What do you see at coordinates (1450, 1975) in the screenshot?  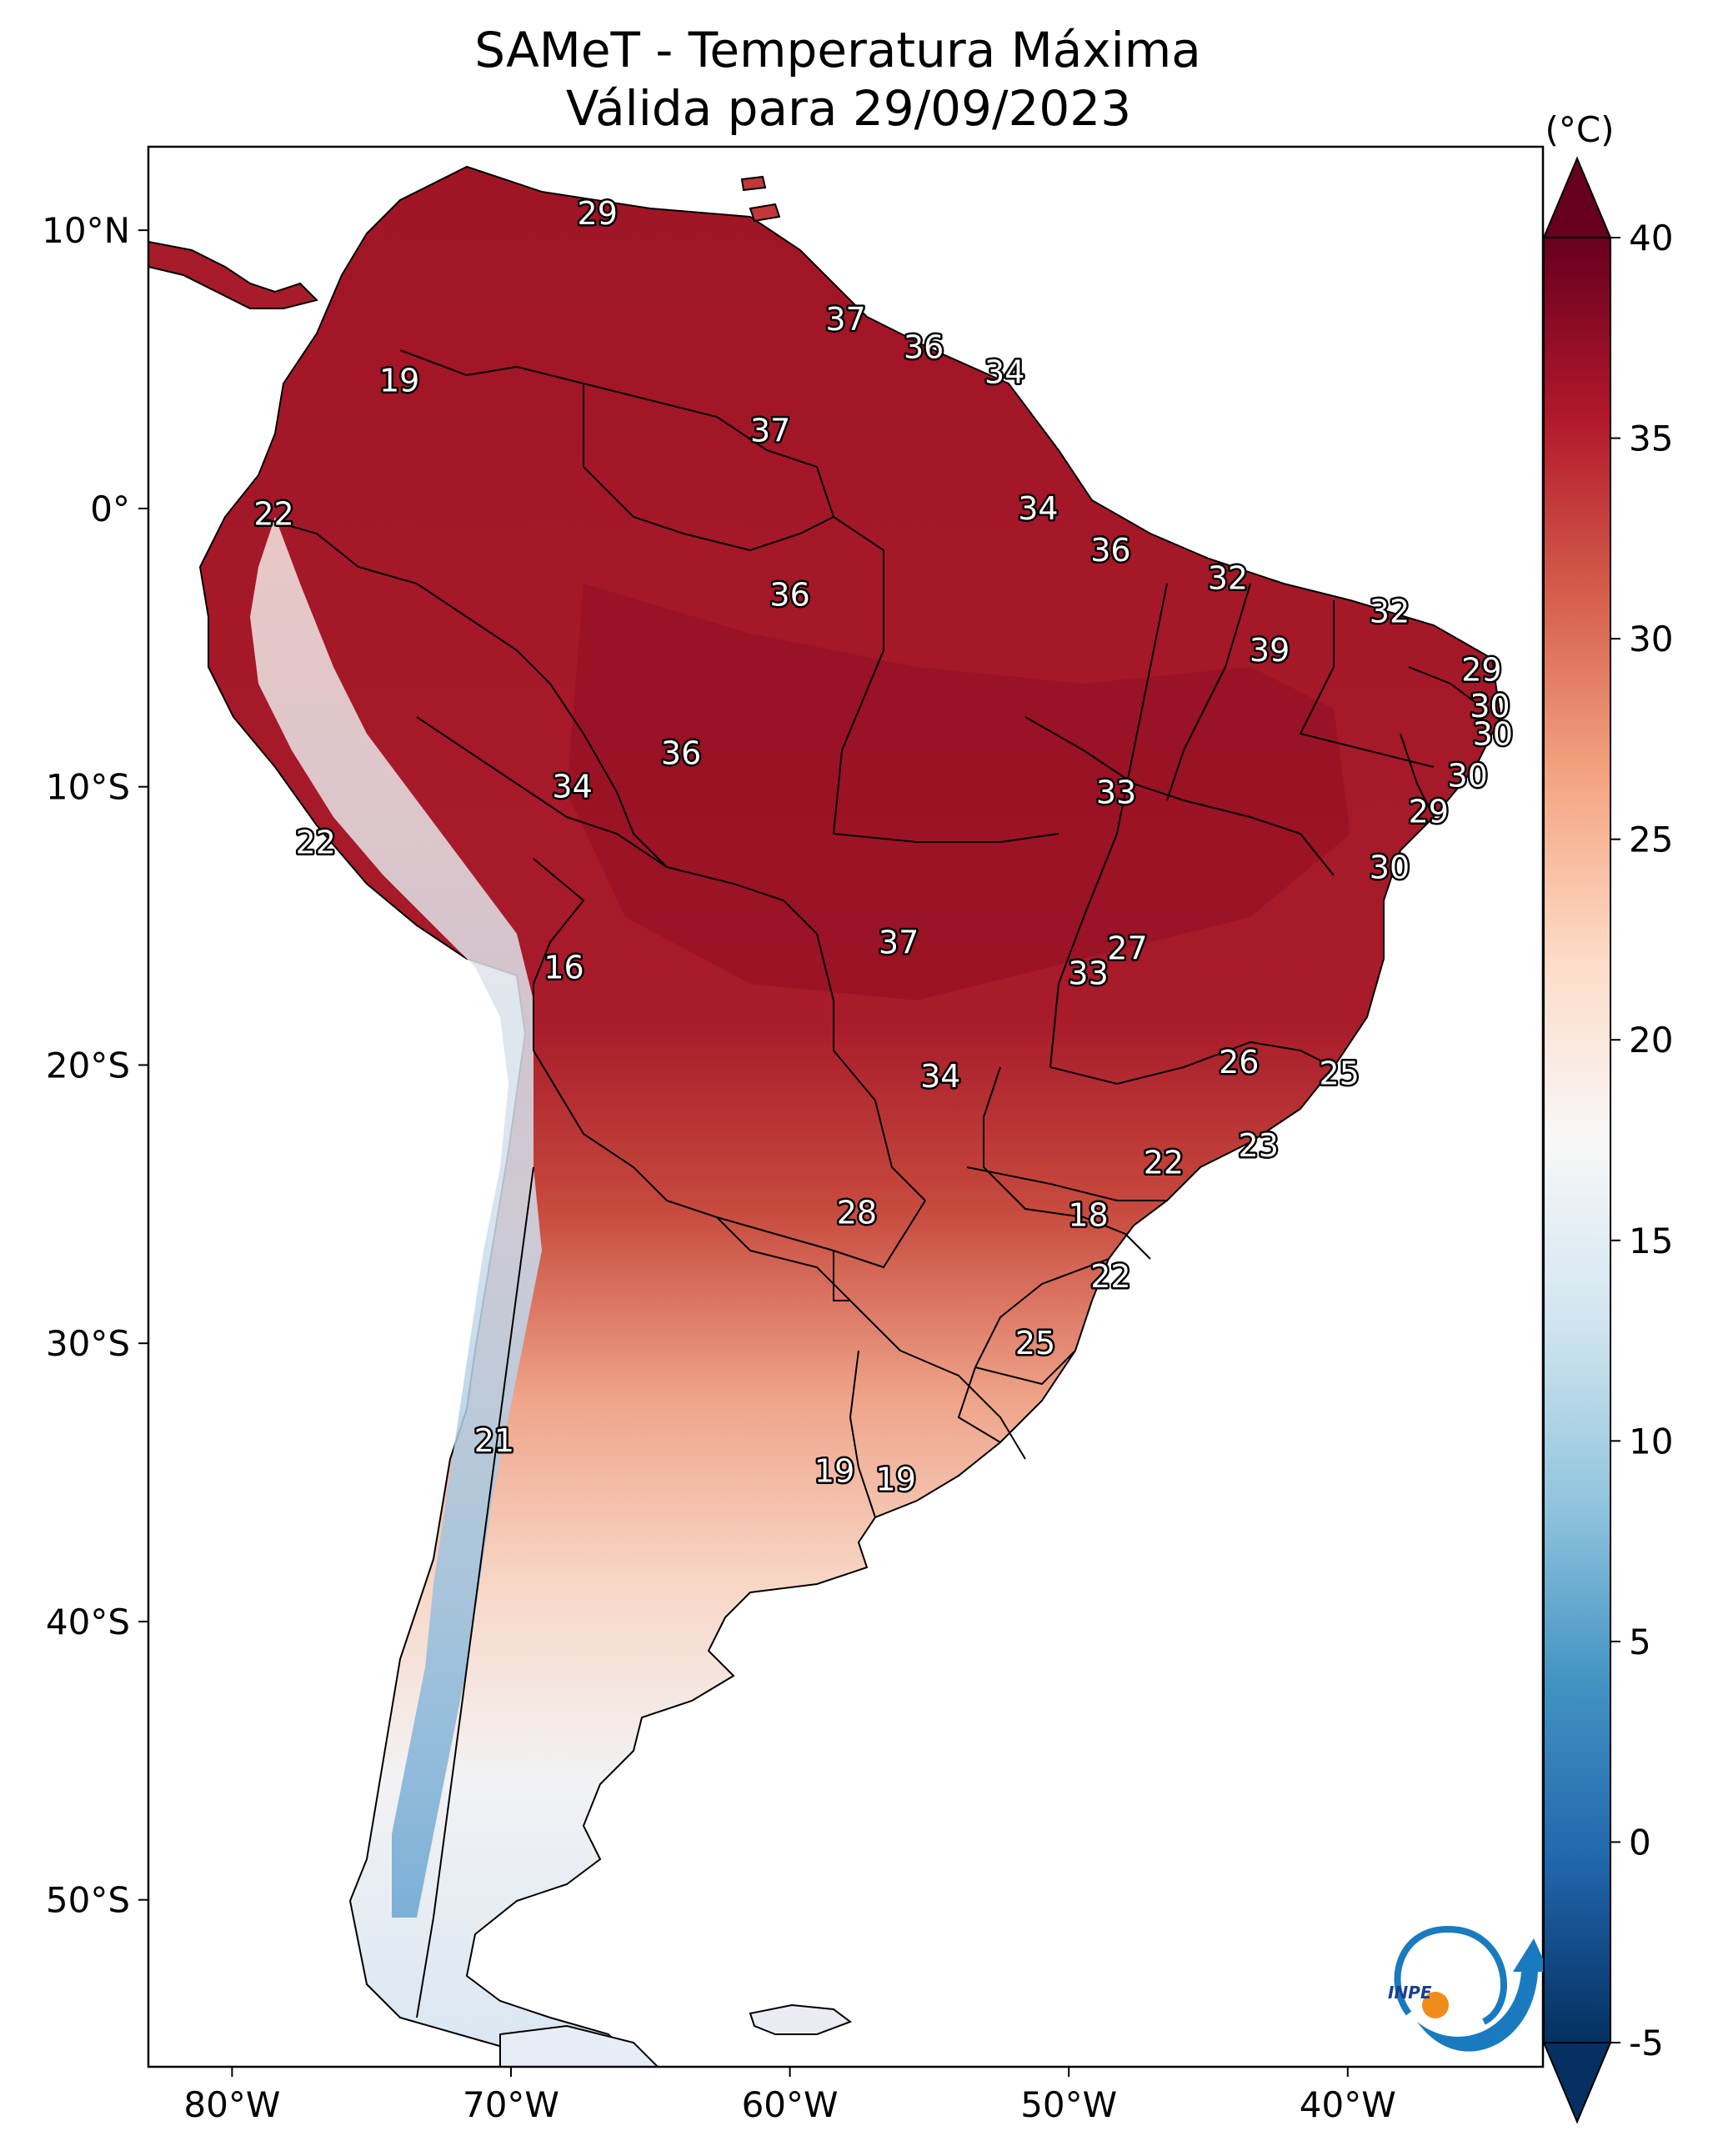 I see `logo-swoosh-icon` at bounding box center [1450, 1975].